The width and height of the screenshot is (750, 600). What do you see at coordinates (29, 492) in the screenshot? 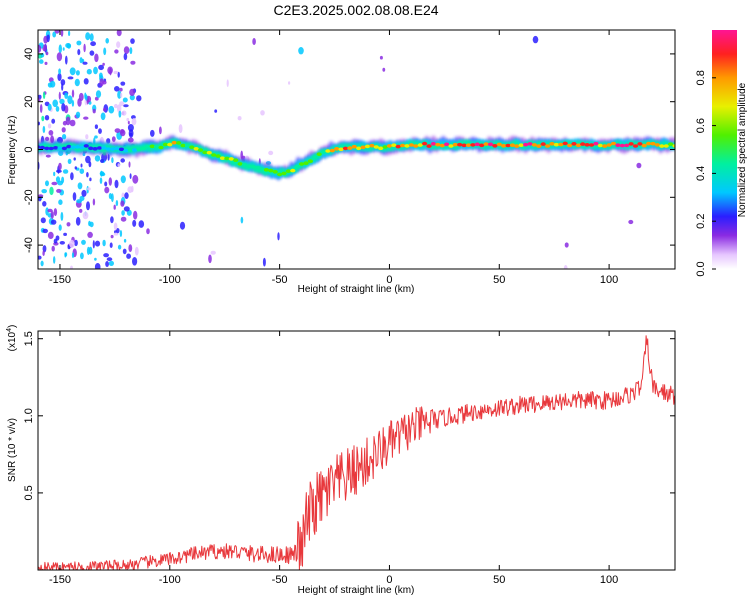
I see `y-tick-label: 0.5` at bounding box center [29, 492].